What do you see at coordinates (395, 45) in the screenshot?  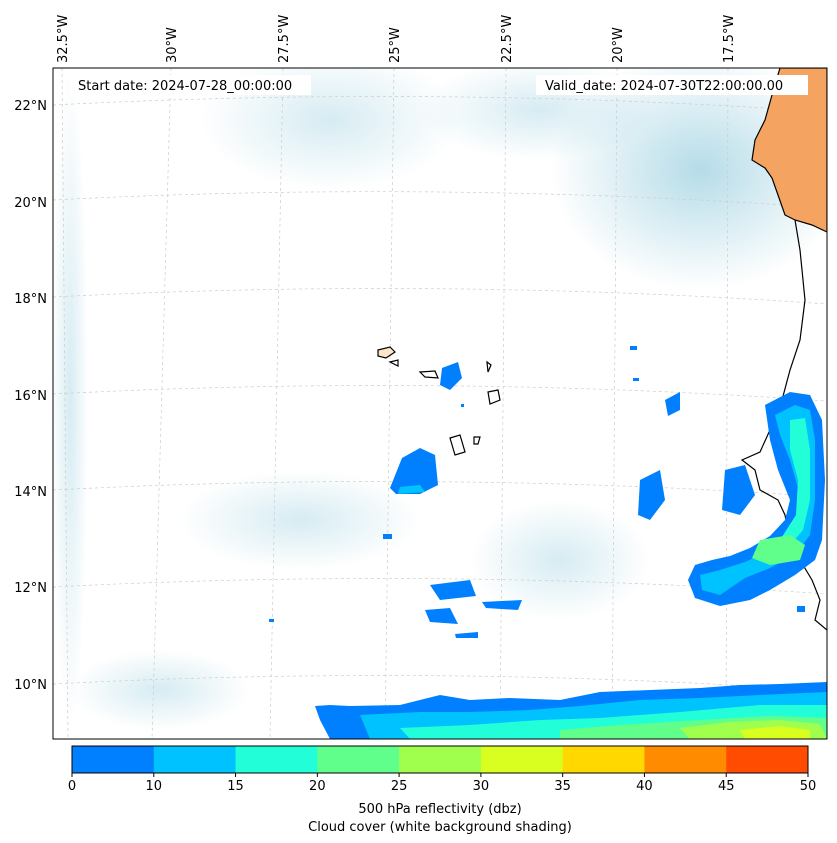 I see `lon-label-25w: 25°W` at bounding box center [395, 45].